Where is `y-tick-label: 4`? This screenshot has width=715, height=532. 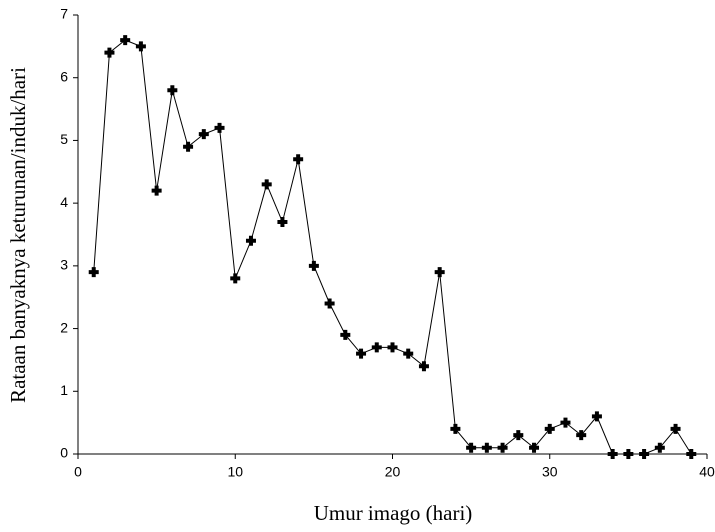 y-tick-label: 4 is located at coordinates (64, 202).